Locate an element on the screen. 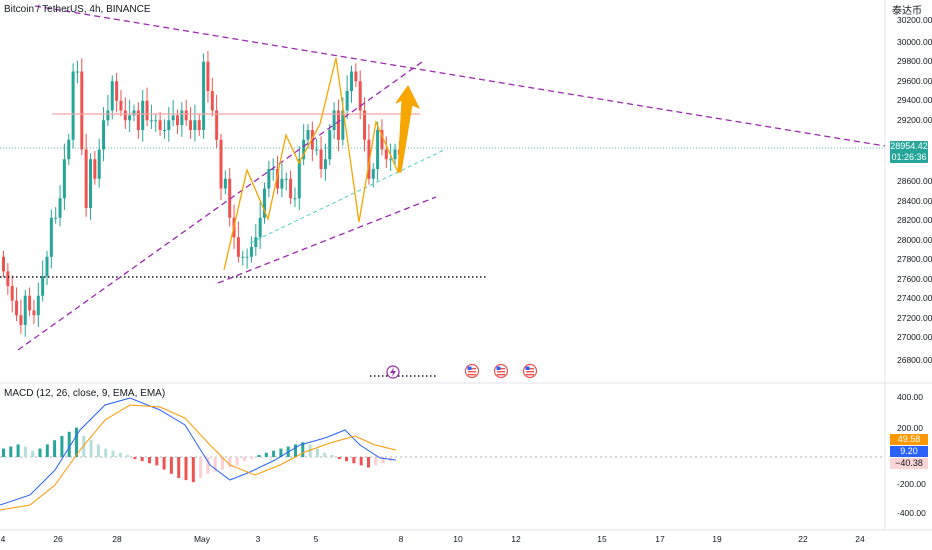 The image size is (932, 550). breakout-arrow is located at coordinates (408, 129).